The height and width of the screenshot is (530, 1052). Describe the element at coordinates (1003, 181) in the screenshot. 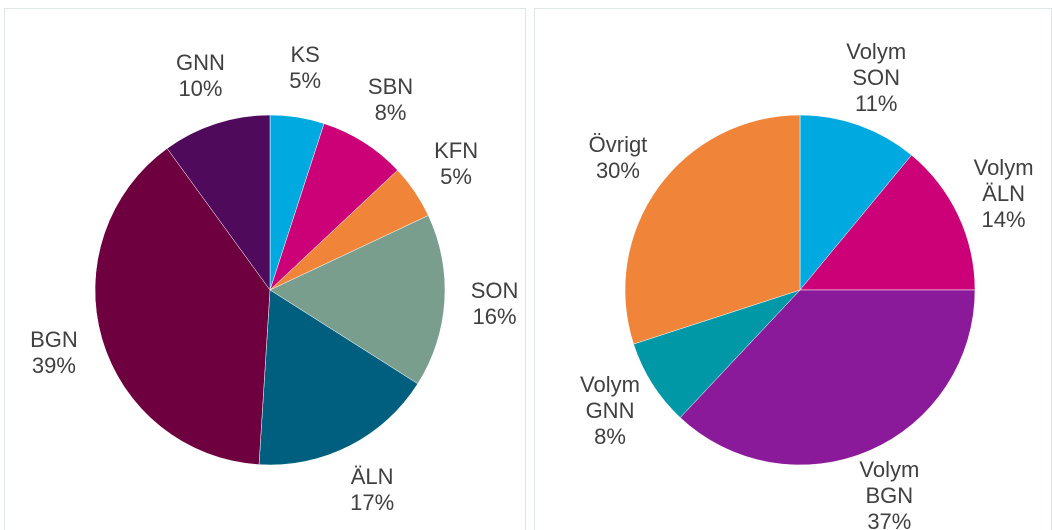

I see `label-name: Volym ÄLN` at that location.